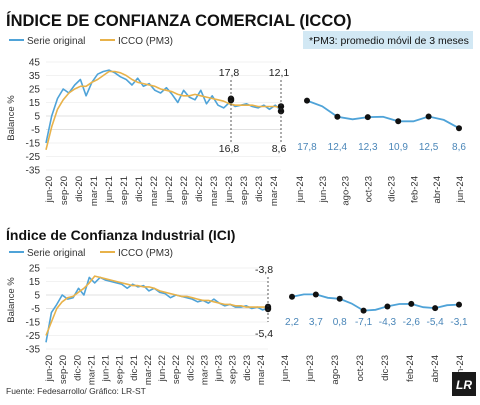  I want to click on y-tick-label: -15, so click(33, 323).